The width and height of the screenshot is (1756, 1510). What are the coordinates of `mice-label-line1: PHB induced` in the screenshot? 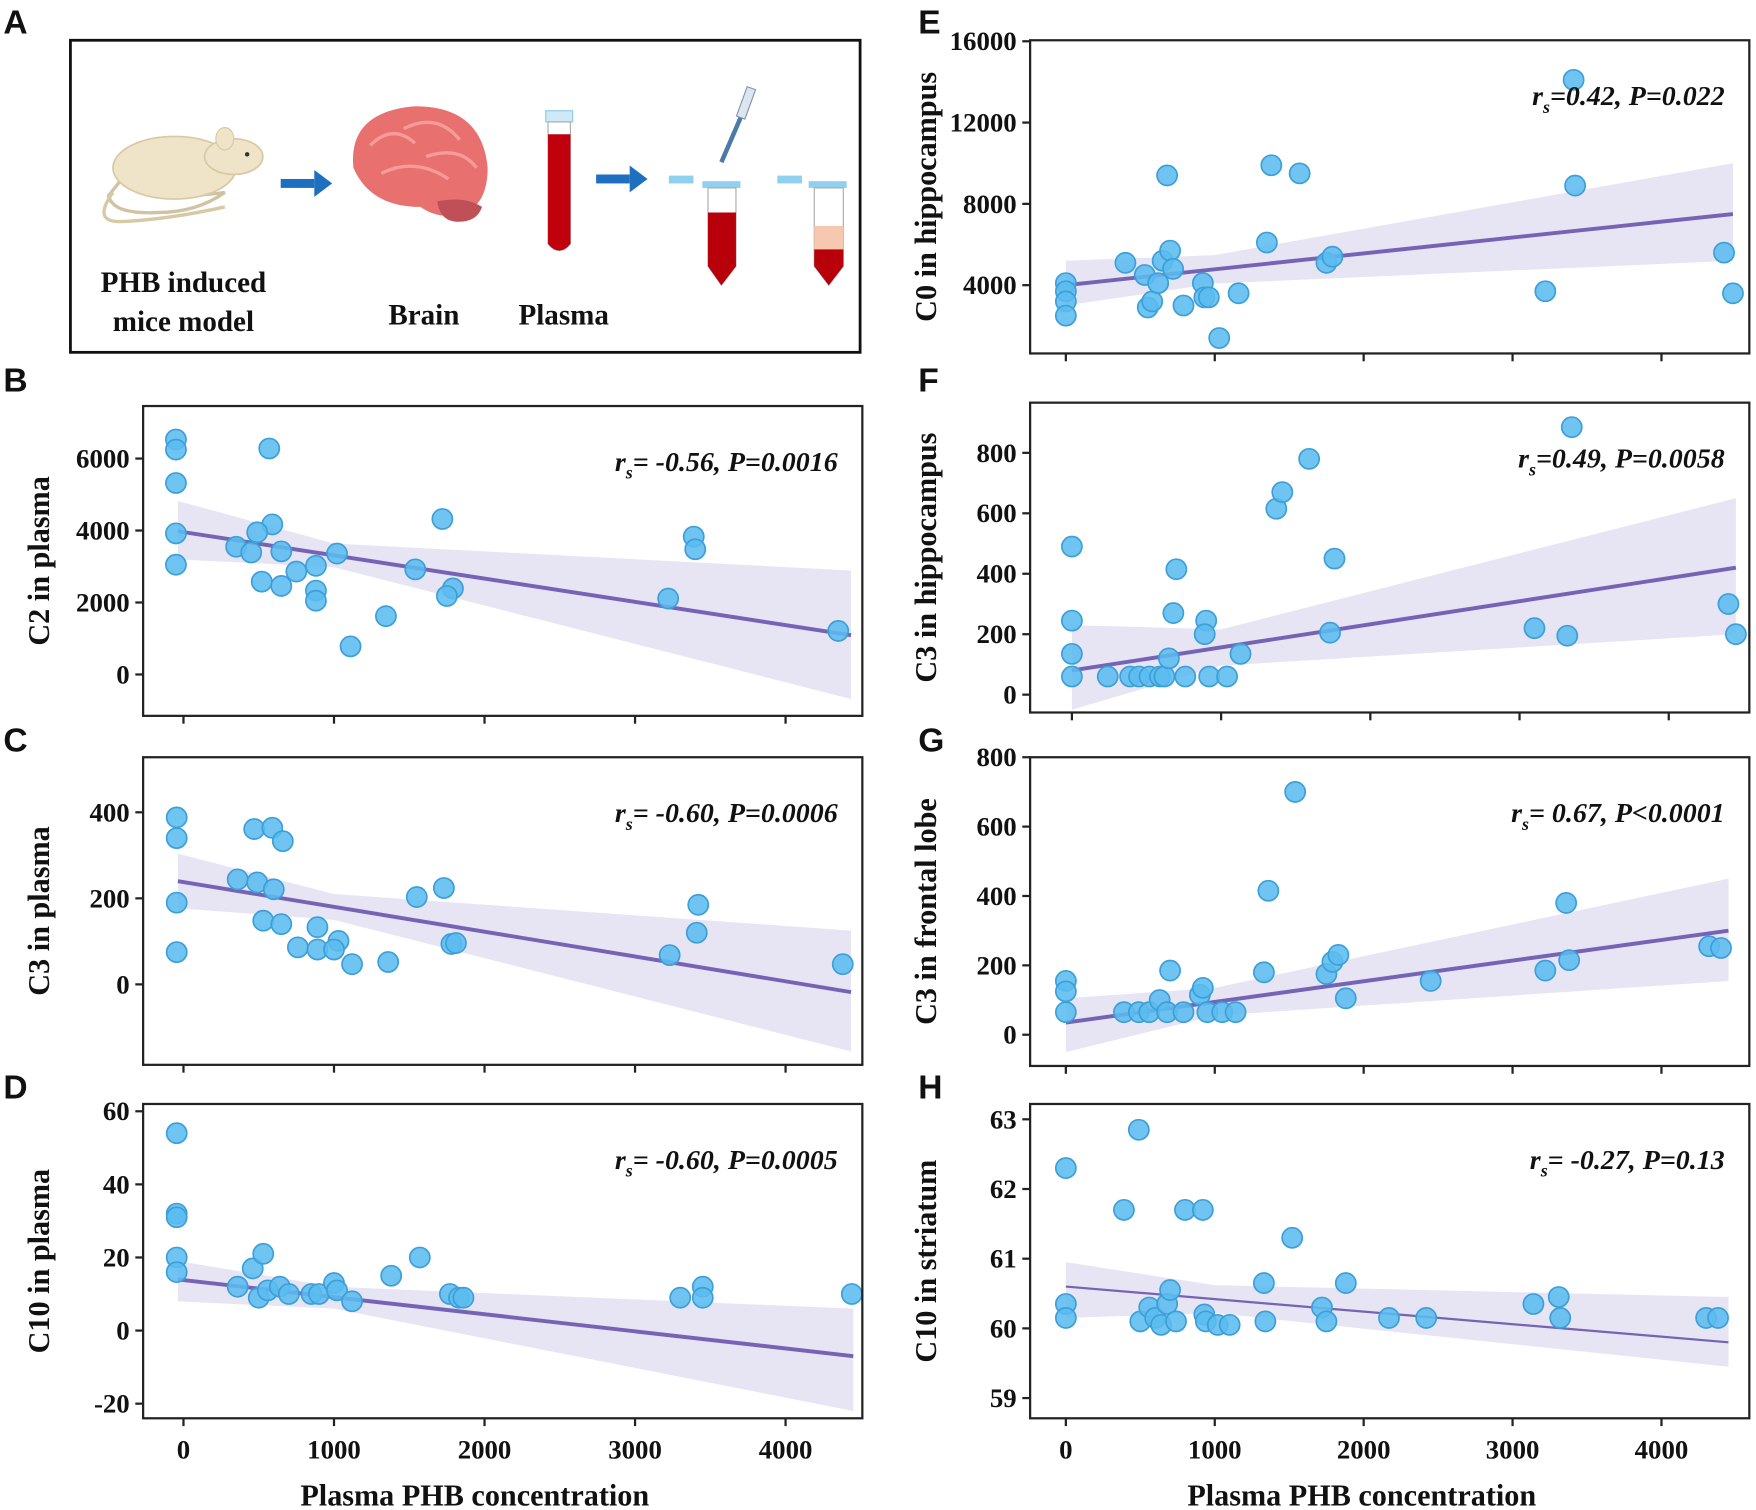 It's located at (184, 283).